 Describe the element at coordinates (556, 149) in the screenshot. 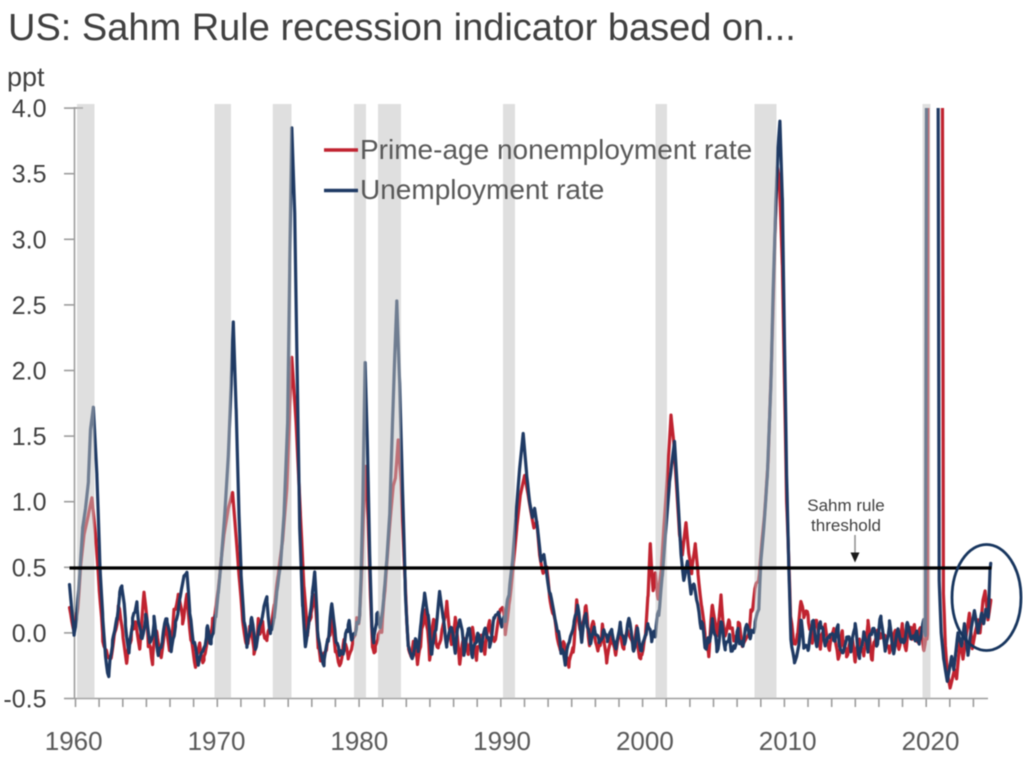

I see `svg-text: Prime-age nonemployment rate` at that location.